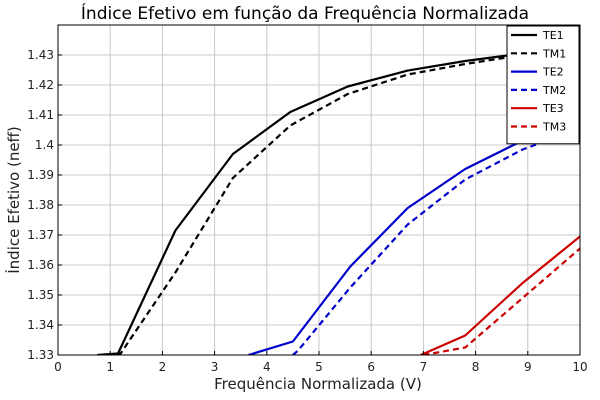 The width and height of the screenshot is (600, 400). I want to click on x-tick-label: 10, so click(579, 367).